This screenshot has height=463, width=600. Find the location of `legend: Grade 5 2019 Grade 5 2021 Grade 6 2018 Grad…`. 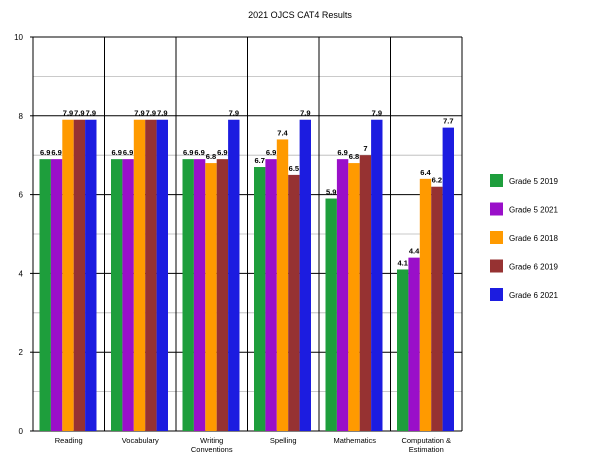

legend: Grade 5 2019 Grade 5 2021 Grade 6 2018 Grad… is located at coordinates (524, 237).